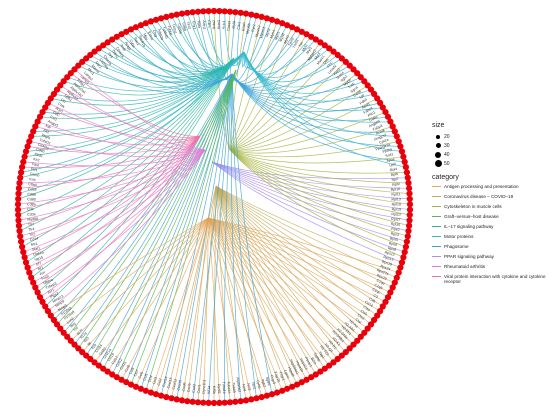  What do you see at coordinates (396, 219) in the screenshot?
I see `gene-label: Rpl27` at bounding box center [396, 219].